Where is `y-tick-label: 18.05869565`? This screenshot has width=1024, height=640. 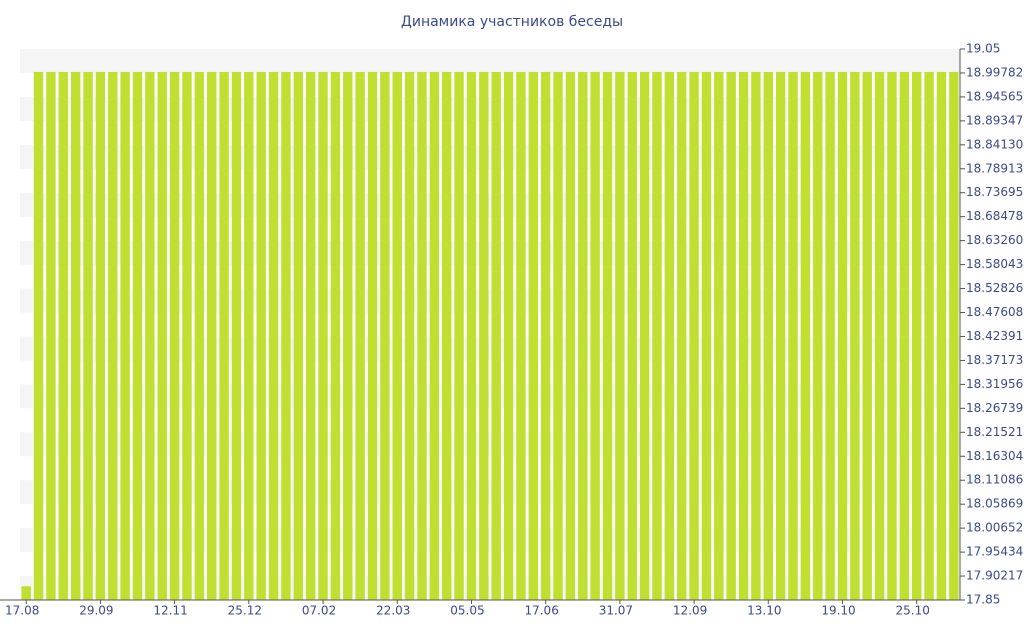
y-tick-label: 18.05869565 is located at coordinates (995, 504).